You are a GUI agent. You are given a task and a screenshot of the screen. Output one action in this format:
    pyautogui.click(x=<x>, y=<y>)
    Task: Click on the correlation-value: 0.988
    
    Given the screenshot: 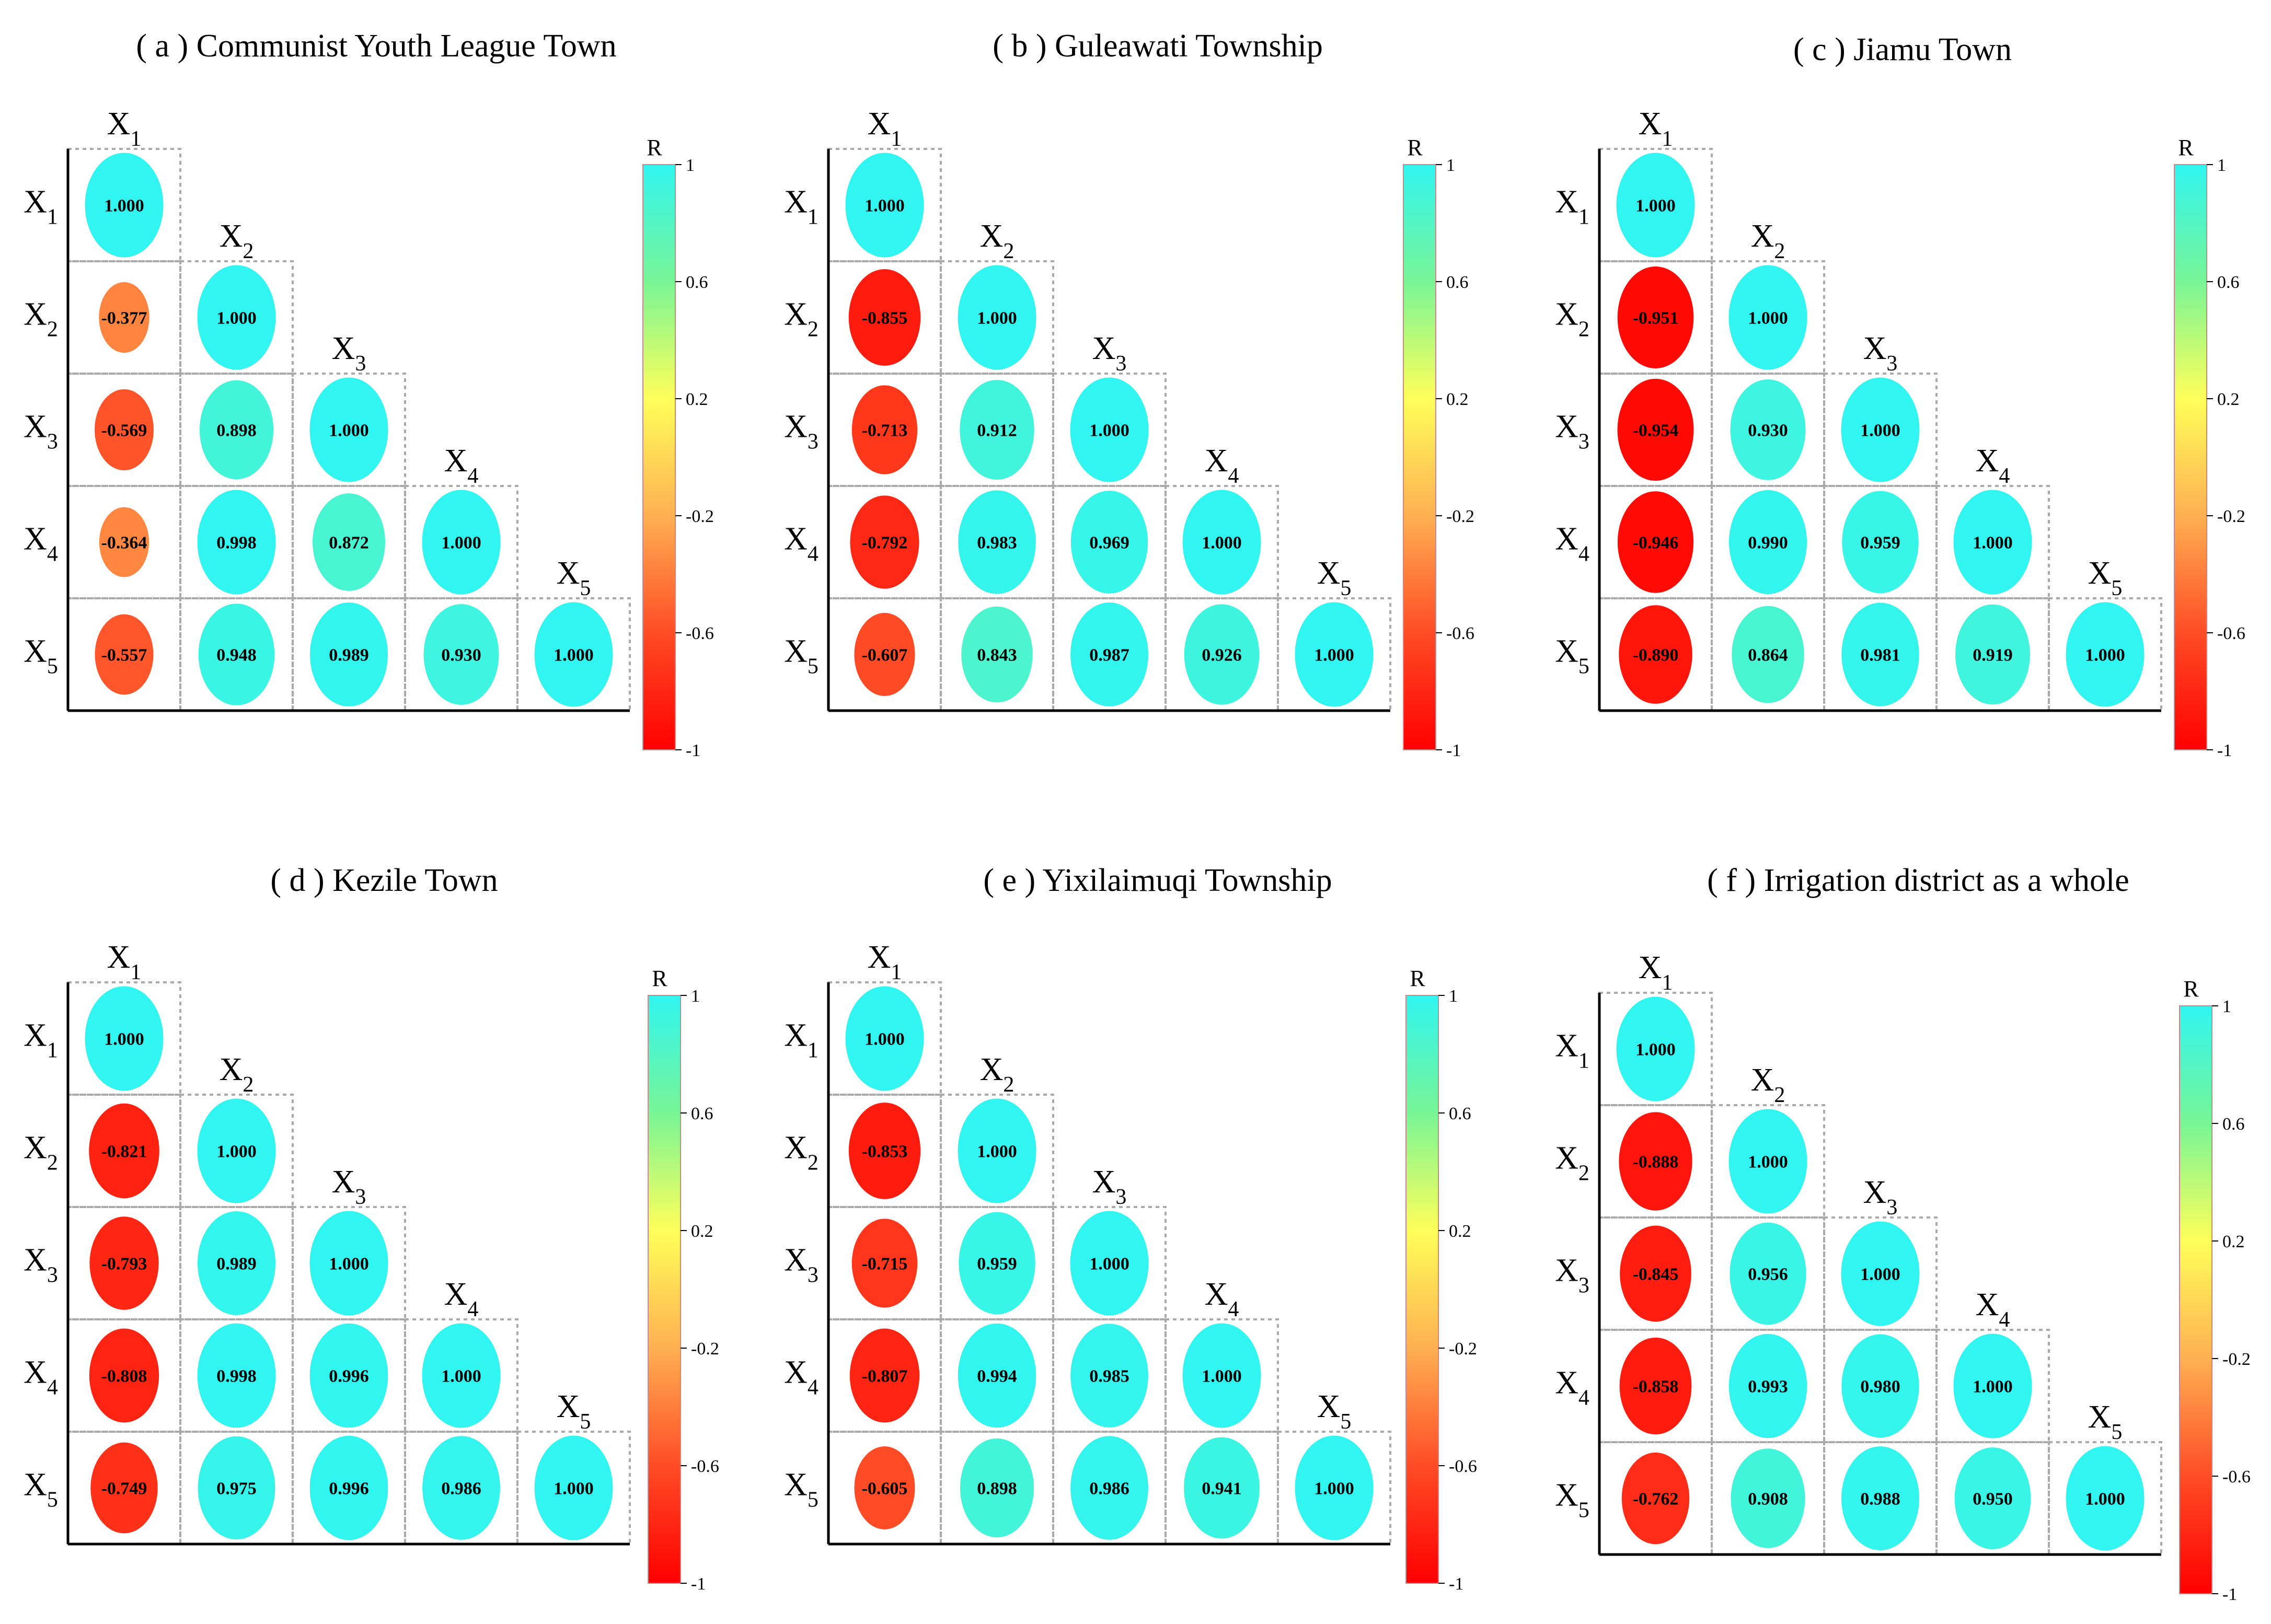 What is the action you would take?
    pyautogui.click(x=1880, y=1499)
    